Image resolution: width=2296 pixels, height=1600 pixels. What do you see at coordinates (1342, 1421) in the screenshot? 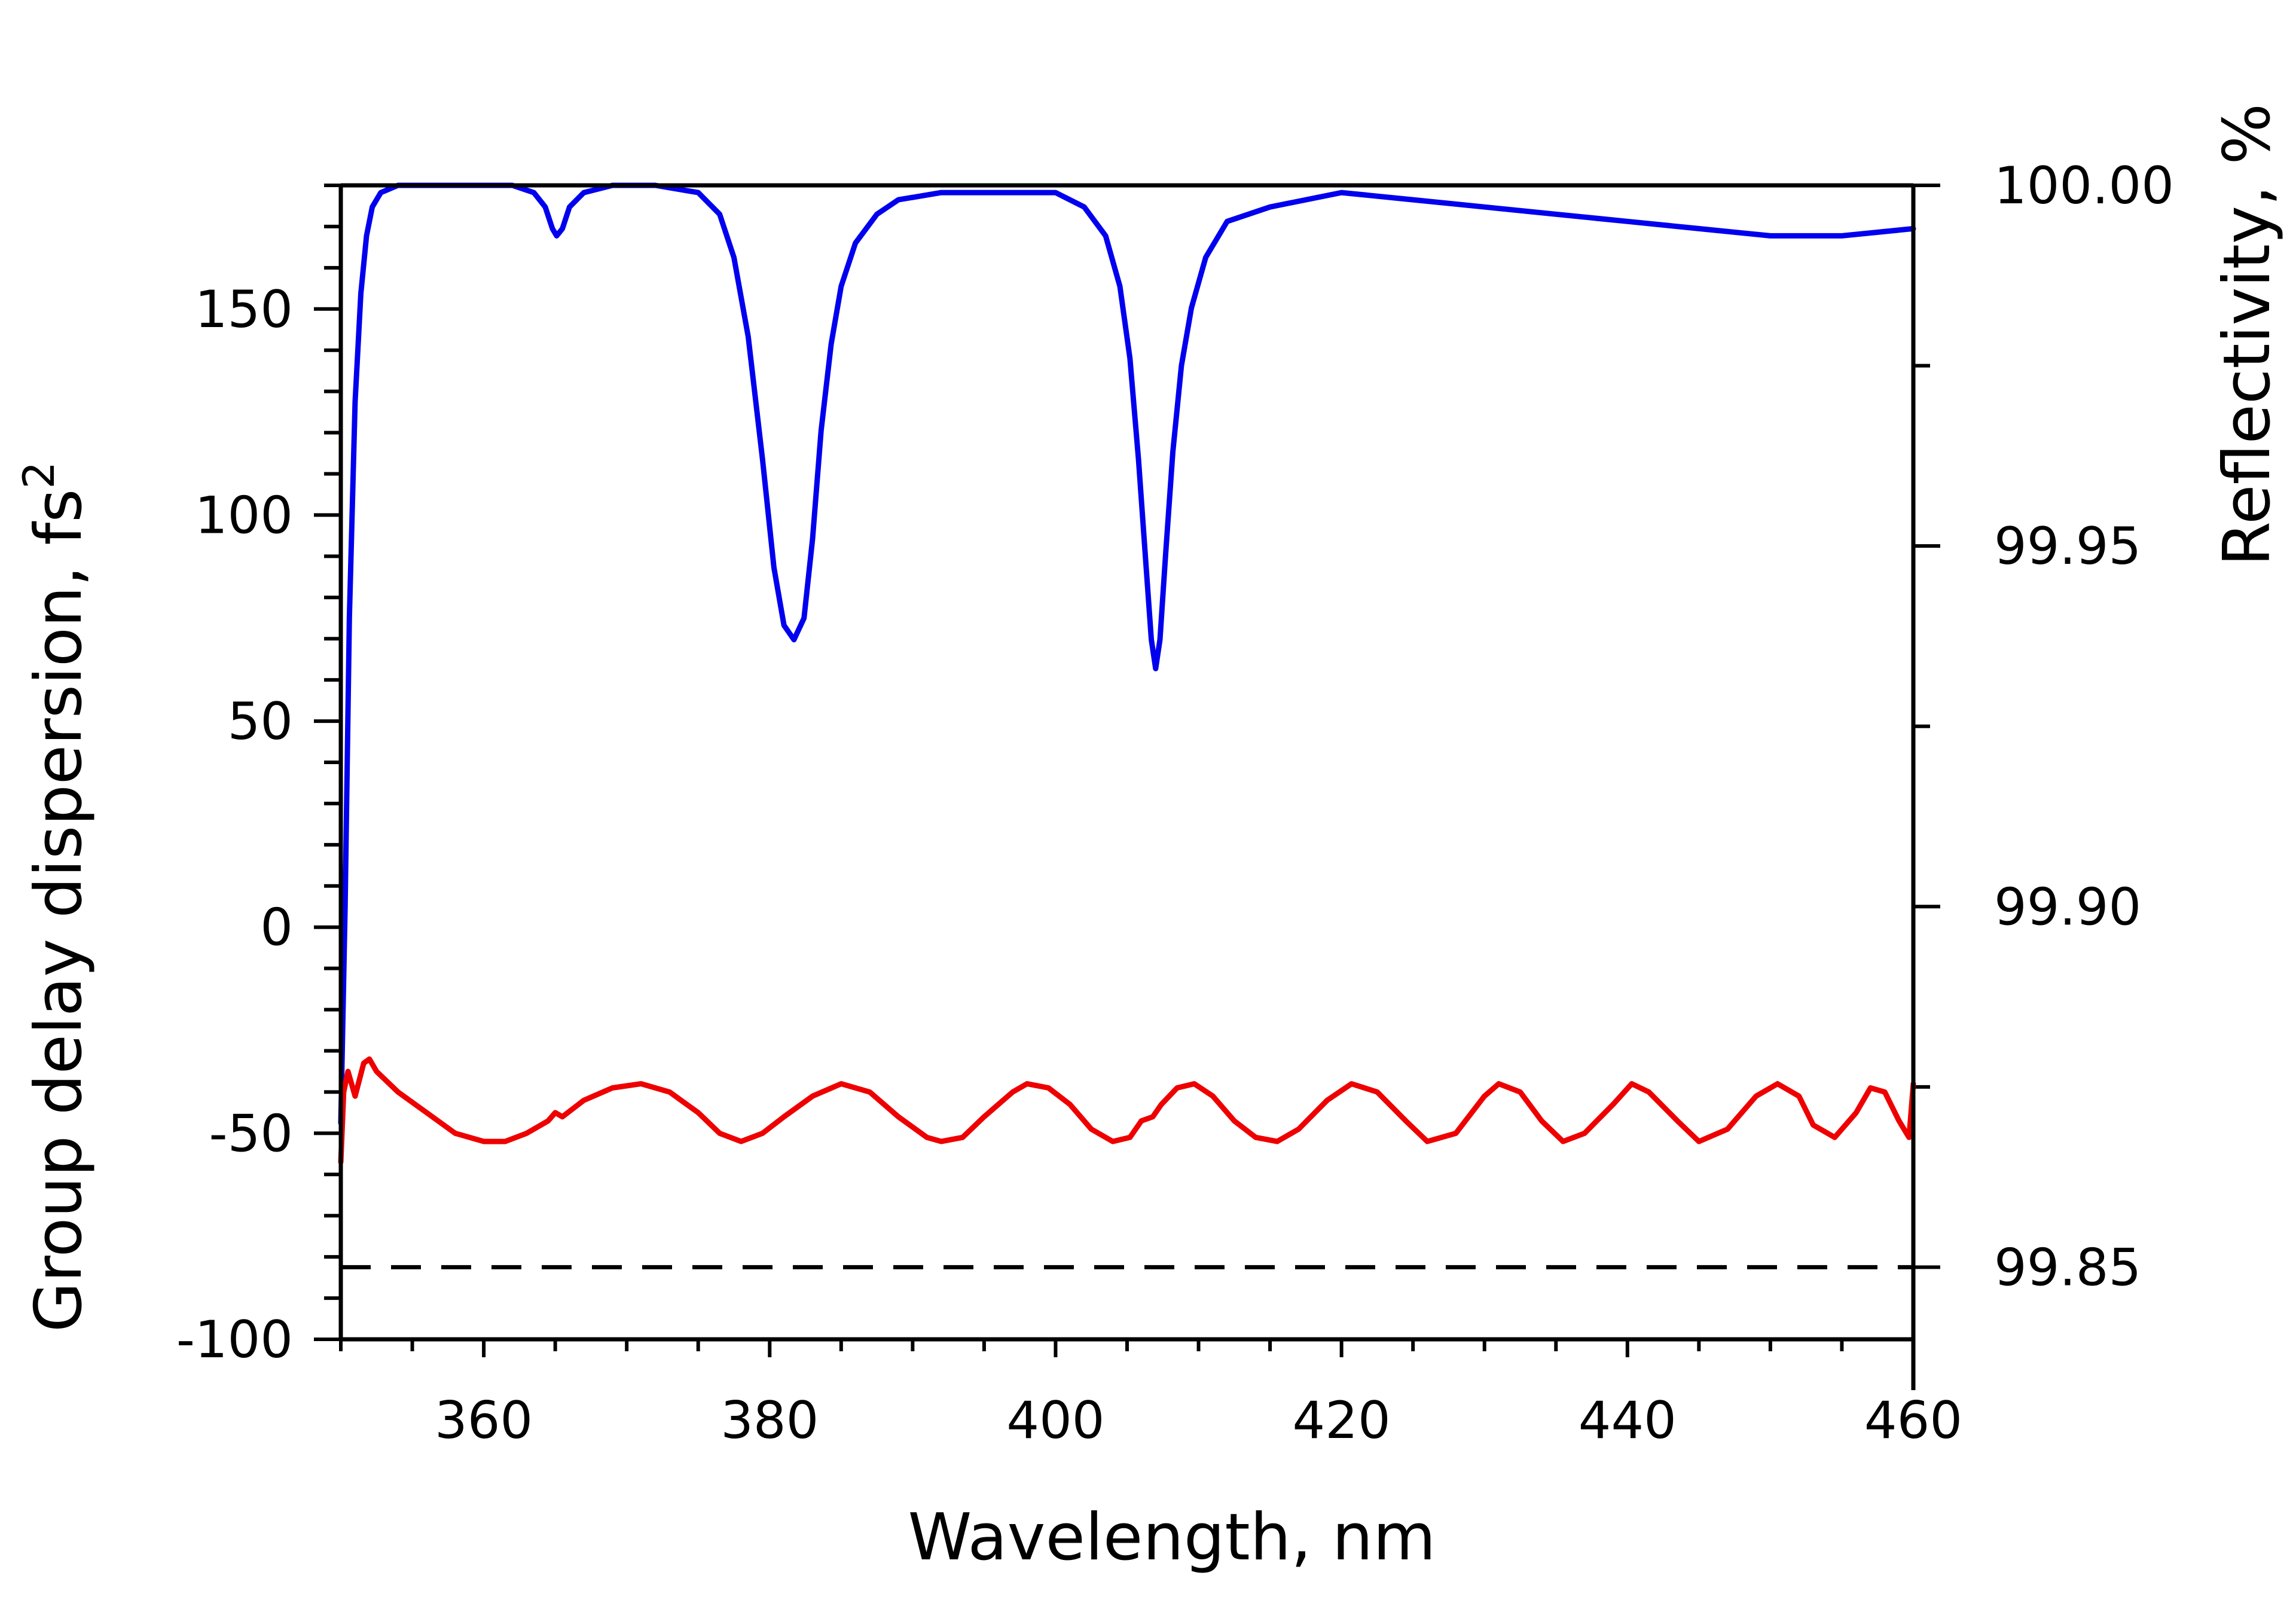
I see `x-tick-label: 420` at bounding box center [1342, 1421].